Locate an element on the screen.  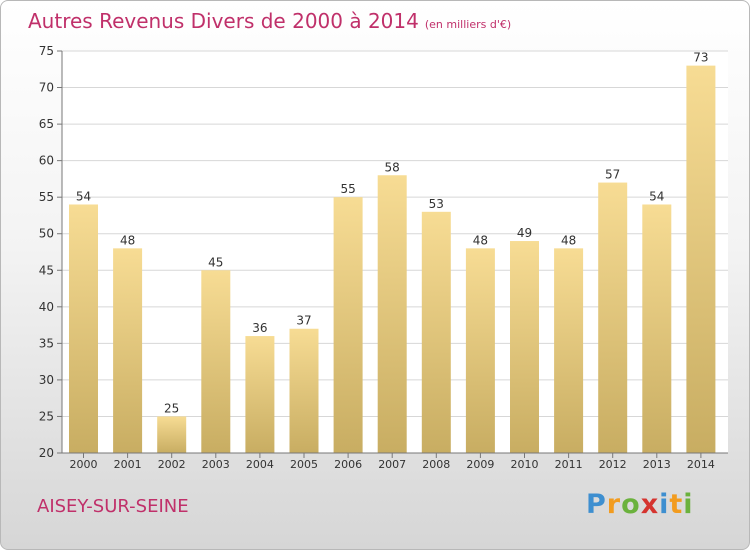
x-tick-label: 2009 is located at coordinates (480, 464).